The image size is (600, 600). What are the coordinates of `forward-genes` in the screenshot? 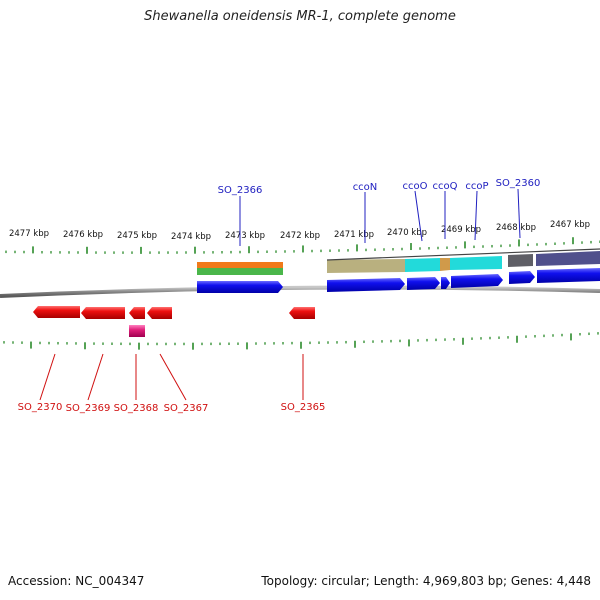 It's located at (398, 280).